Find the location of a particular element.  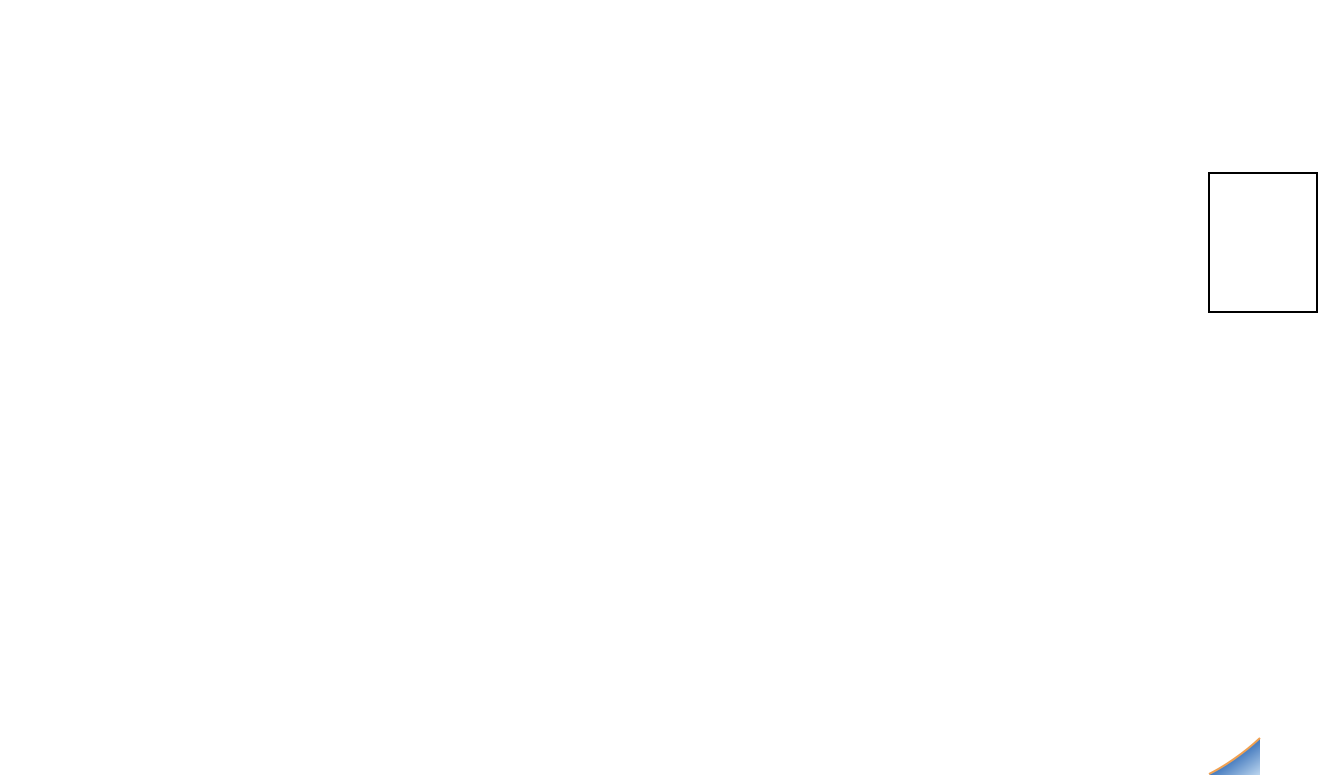

ncar-logo is located at coordinates (1235, 757).